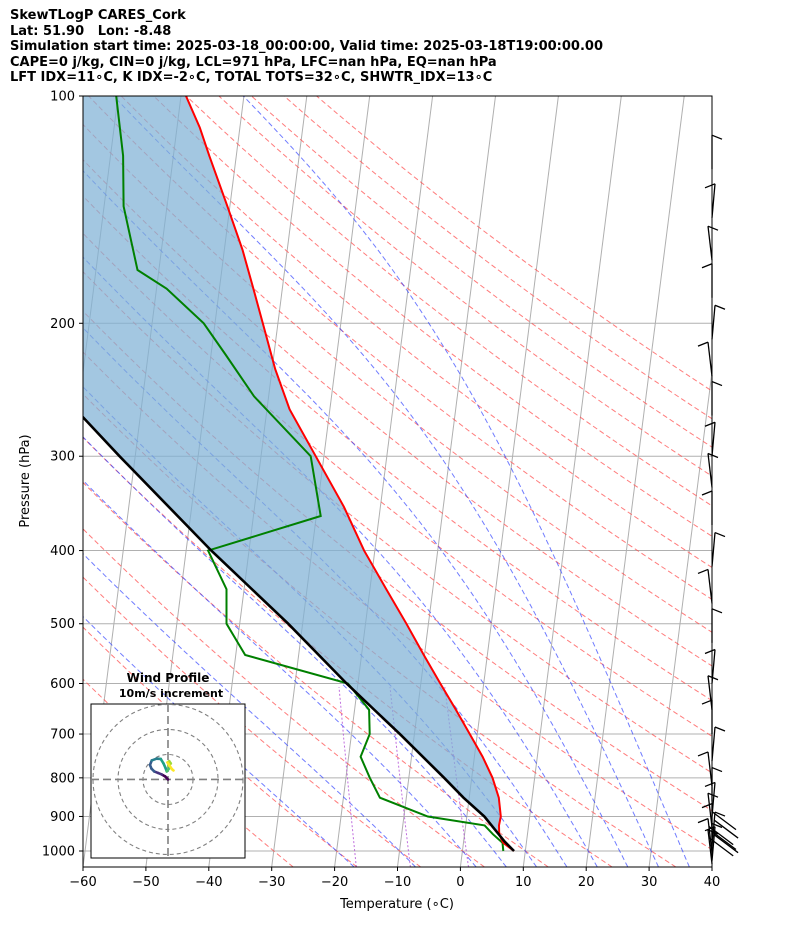 The width and height of the screenshot is (794, 937). What do you see at coordinates (62, 817) in the screenshot?
I see `y-tick-label: 900` at bounding box center [62, 817].